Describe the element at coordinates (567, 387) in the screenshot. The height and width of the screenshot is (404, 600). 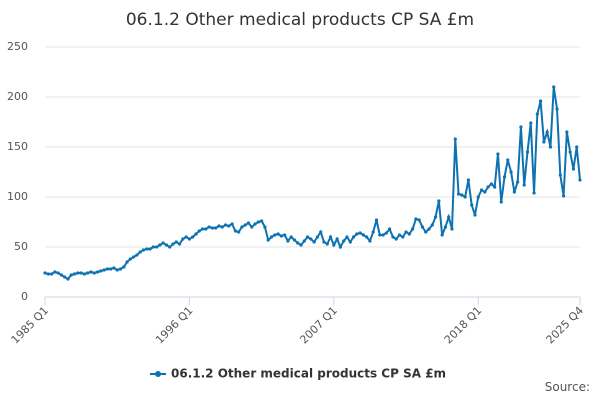
I see `source: Source:` at that location.